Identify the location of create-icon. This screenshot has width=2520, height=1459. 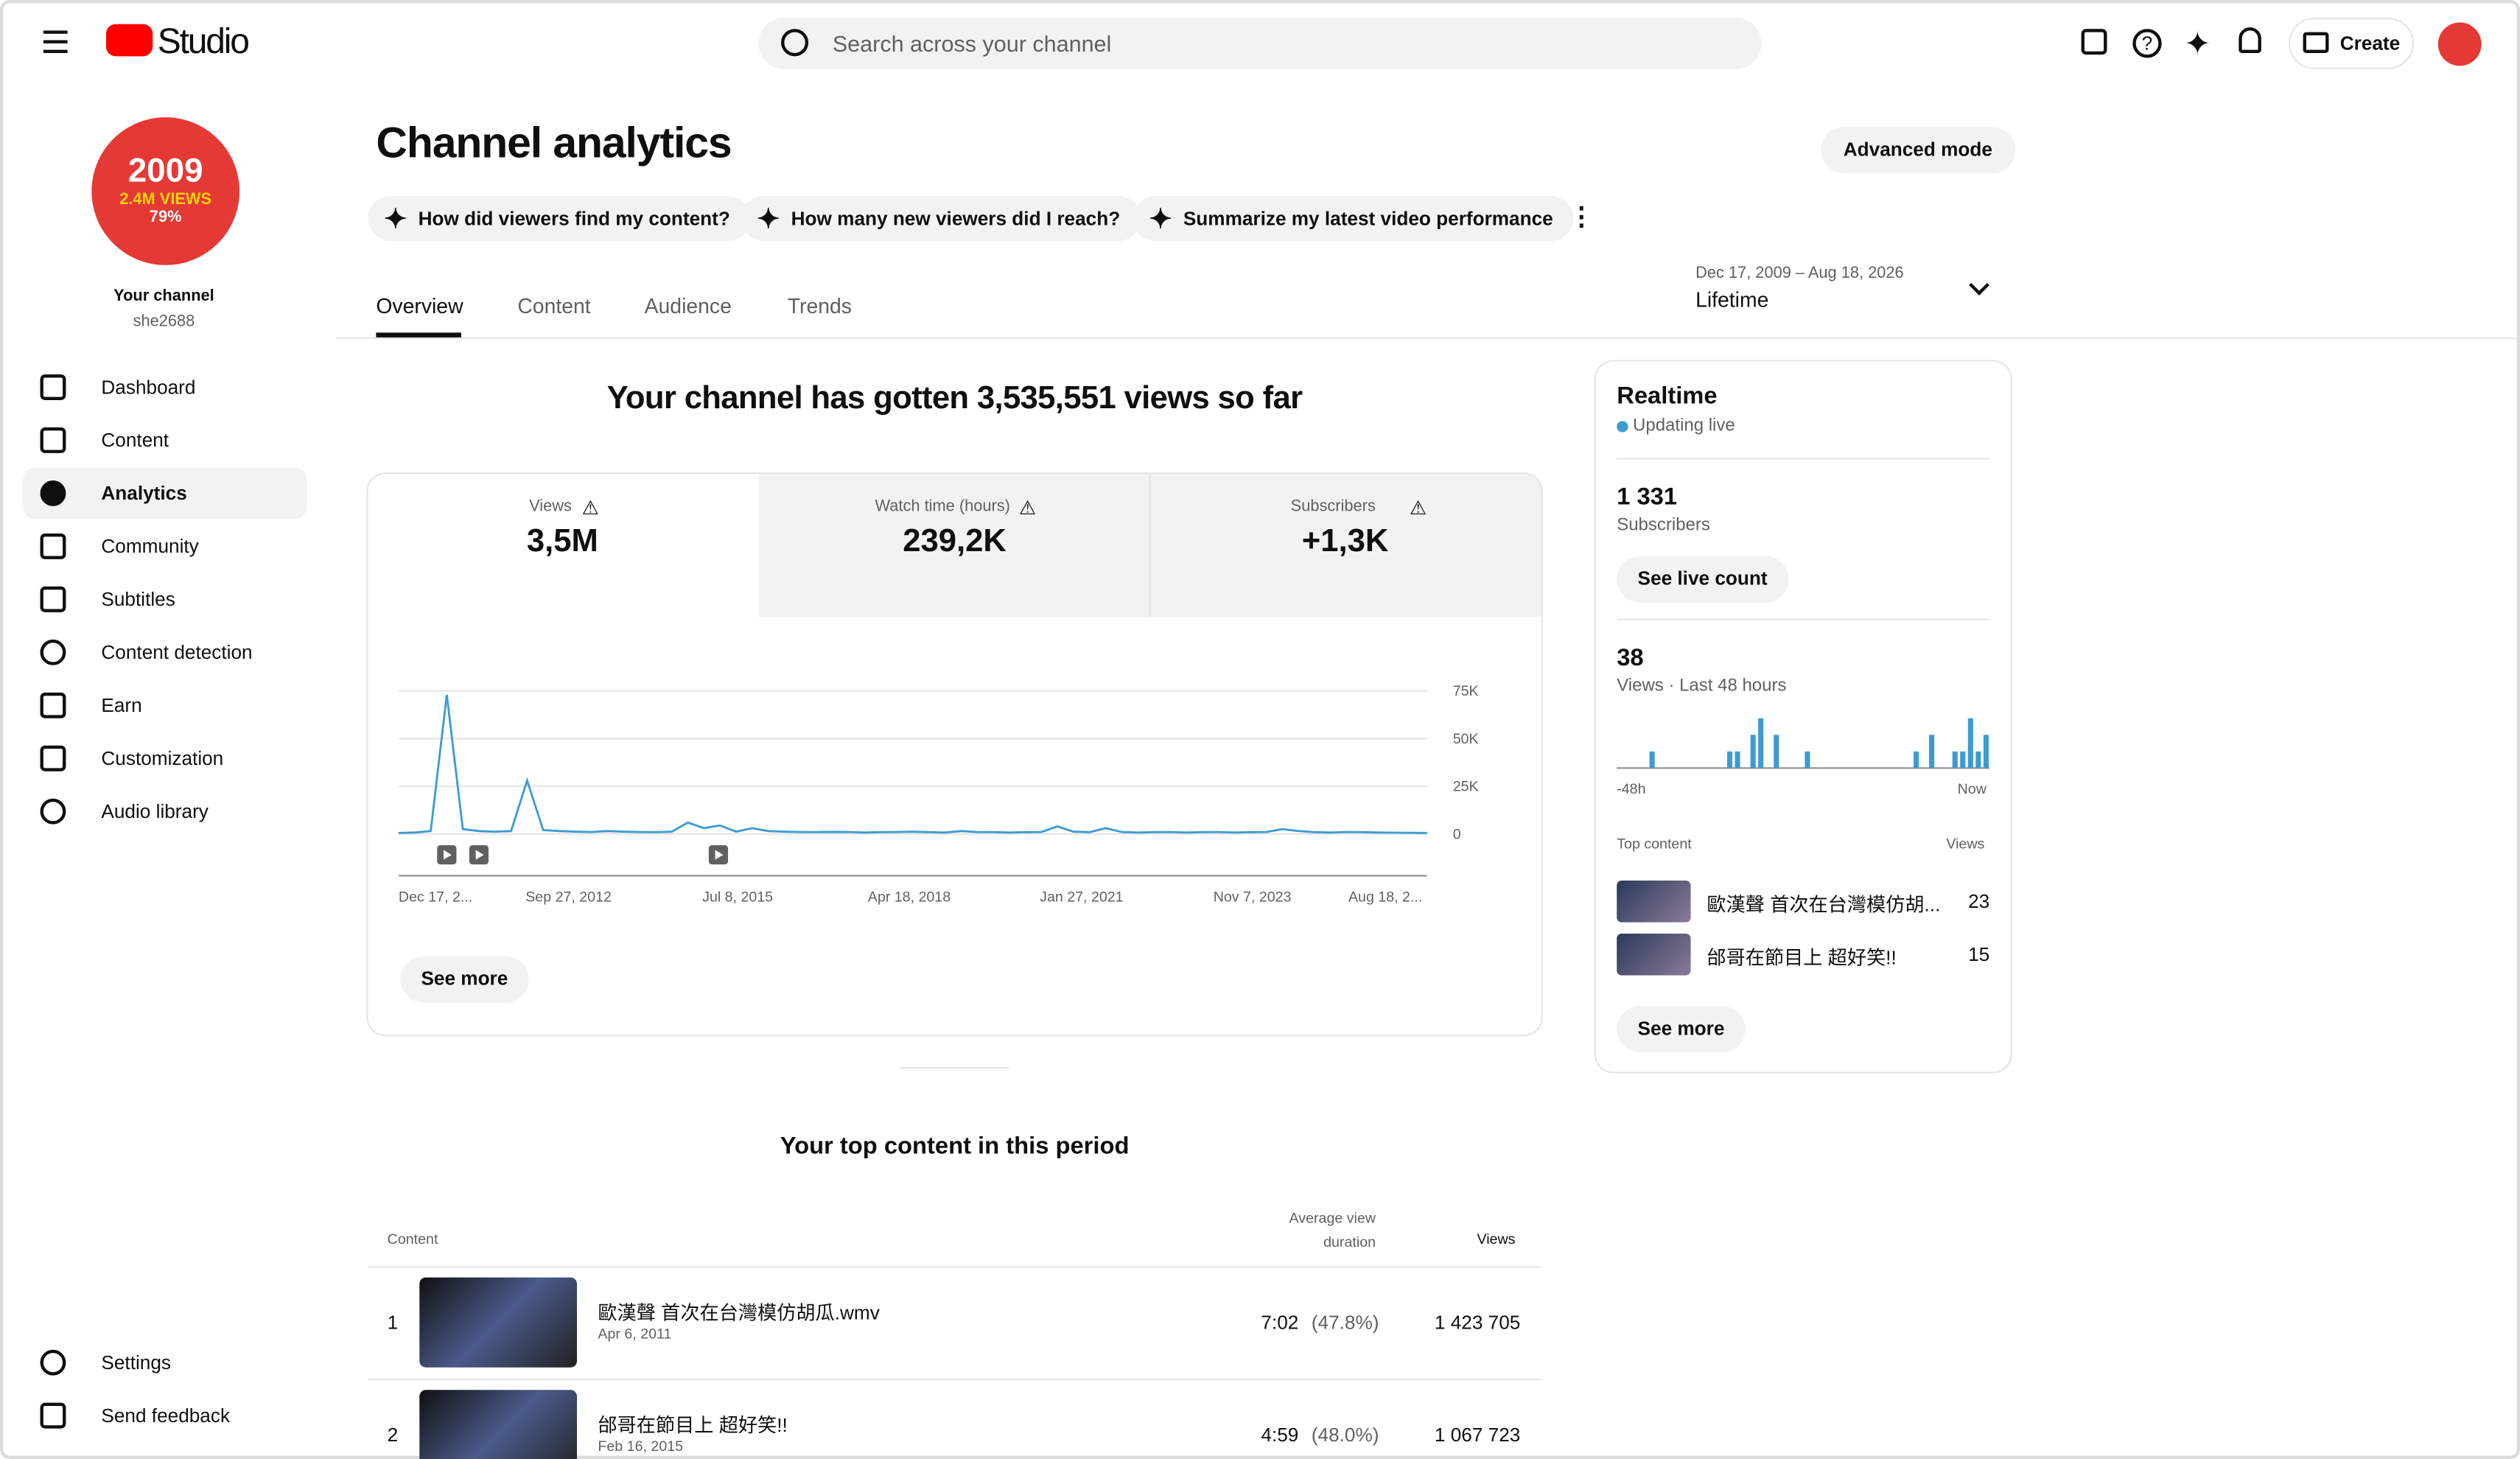
(2316, 42).